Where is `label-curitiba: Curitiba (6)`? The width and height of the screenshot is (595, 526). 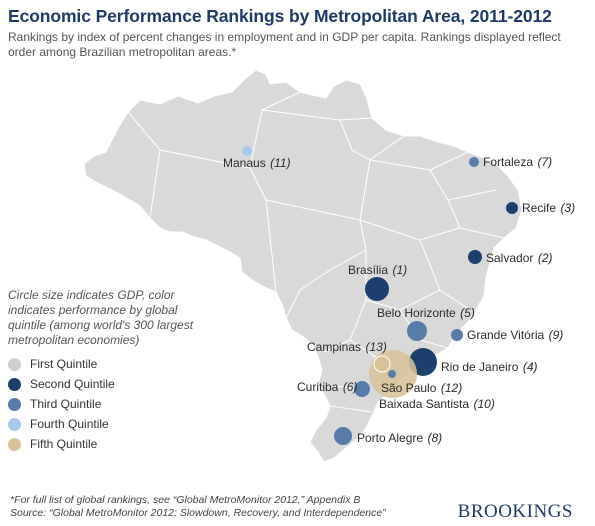
label-curitiba: Curitiba (6) is located at coordinates (327, 386).